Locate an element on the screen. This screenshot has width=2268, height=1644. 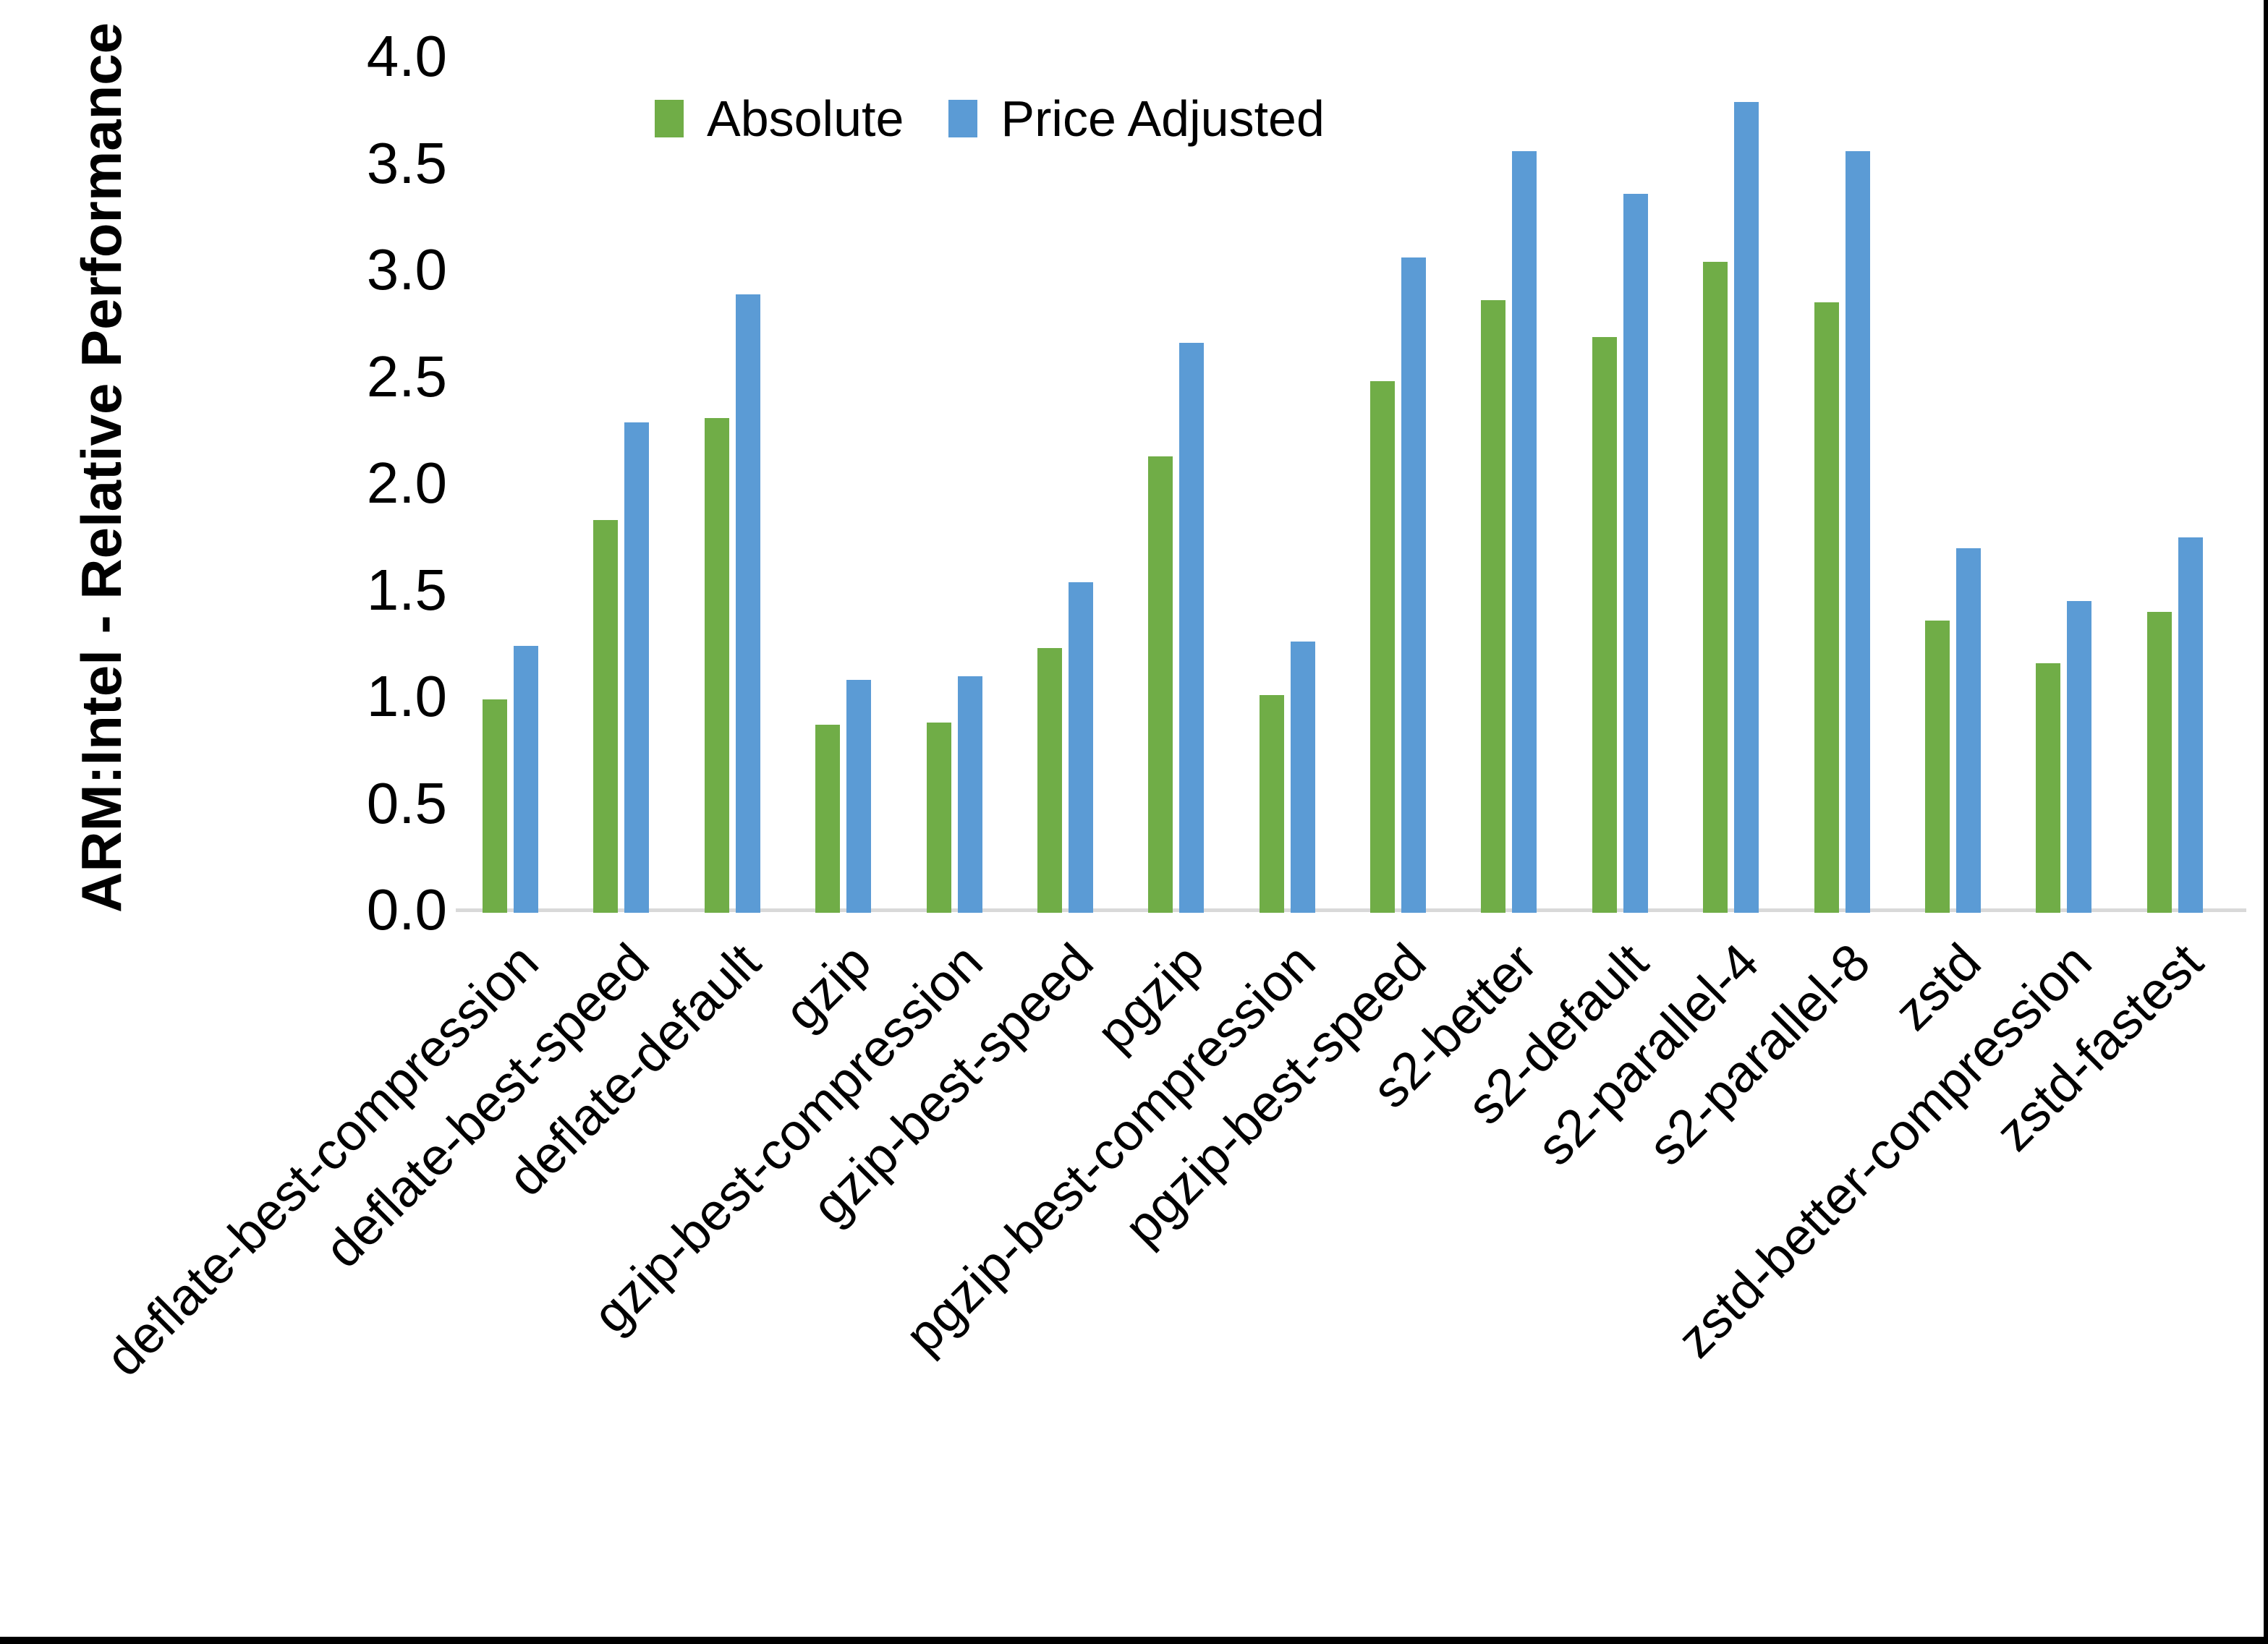
bar-absolute-gzip-best-speed is located at coordinates (1049, 780).